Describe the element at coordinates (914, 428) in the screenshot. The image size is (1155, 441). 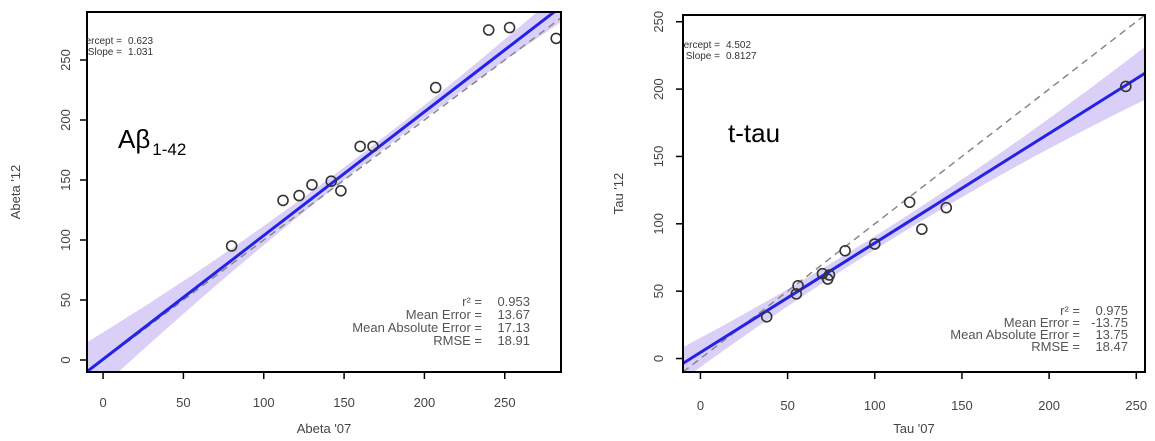
I see `x-axis-label: Tau '07` at that location.